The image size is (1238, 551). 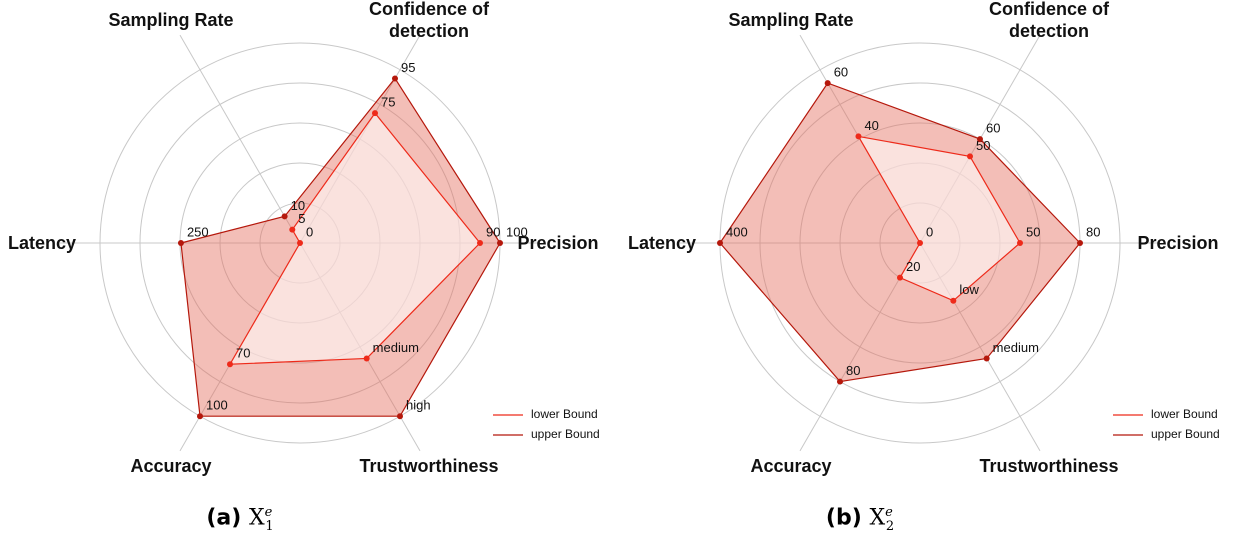 What do you see at coordinates (240, 139) in the screenshot?
I see `axis-spoke` at bounding box center [240, 139].